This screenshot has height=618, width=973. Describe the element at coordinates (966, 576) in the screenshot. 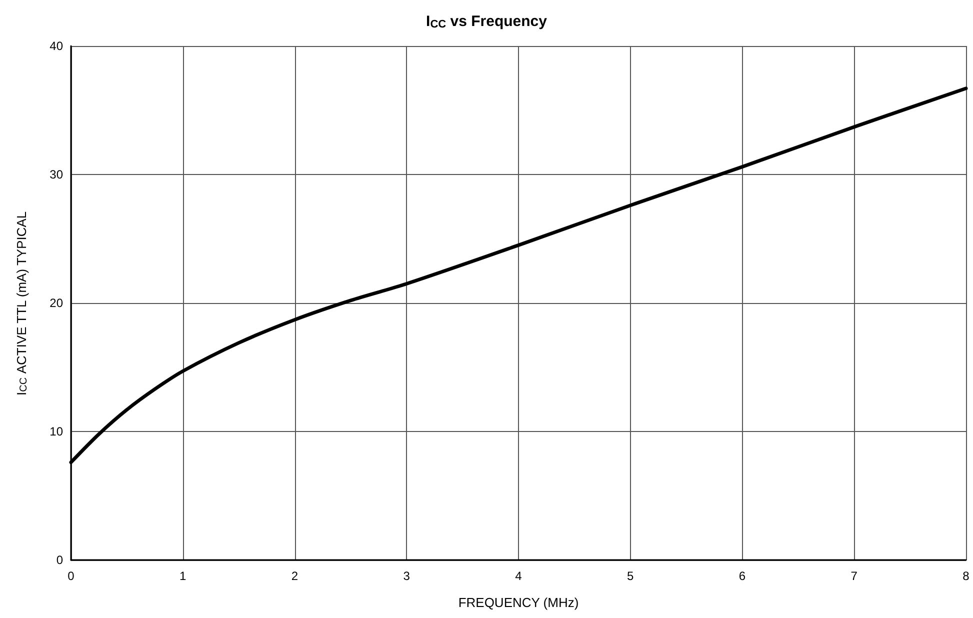

I see `x-tick-label: 8` at that location.